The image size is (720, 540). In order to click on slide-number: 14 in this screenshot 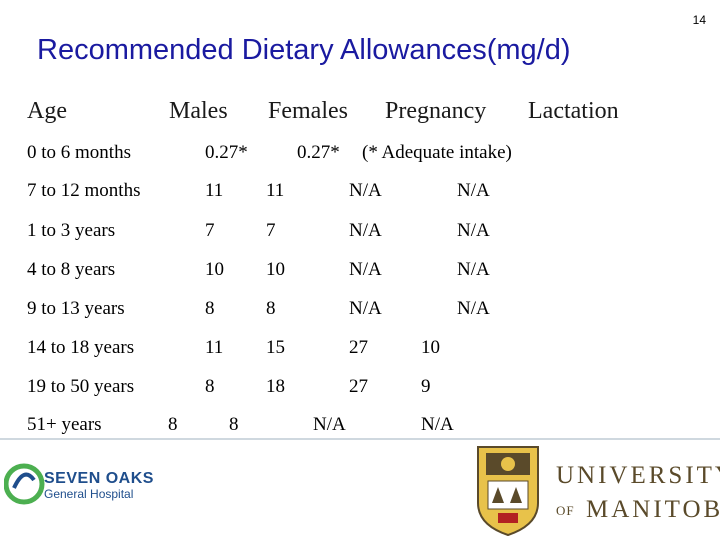, I will do `click(699, 20)`.